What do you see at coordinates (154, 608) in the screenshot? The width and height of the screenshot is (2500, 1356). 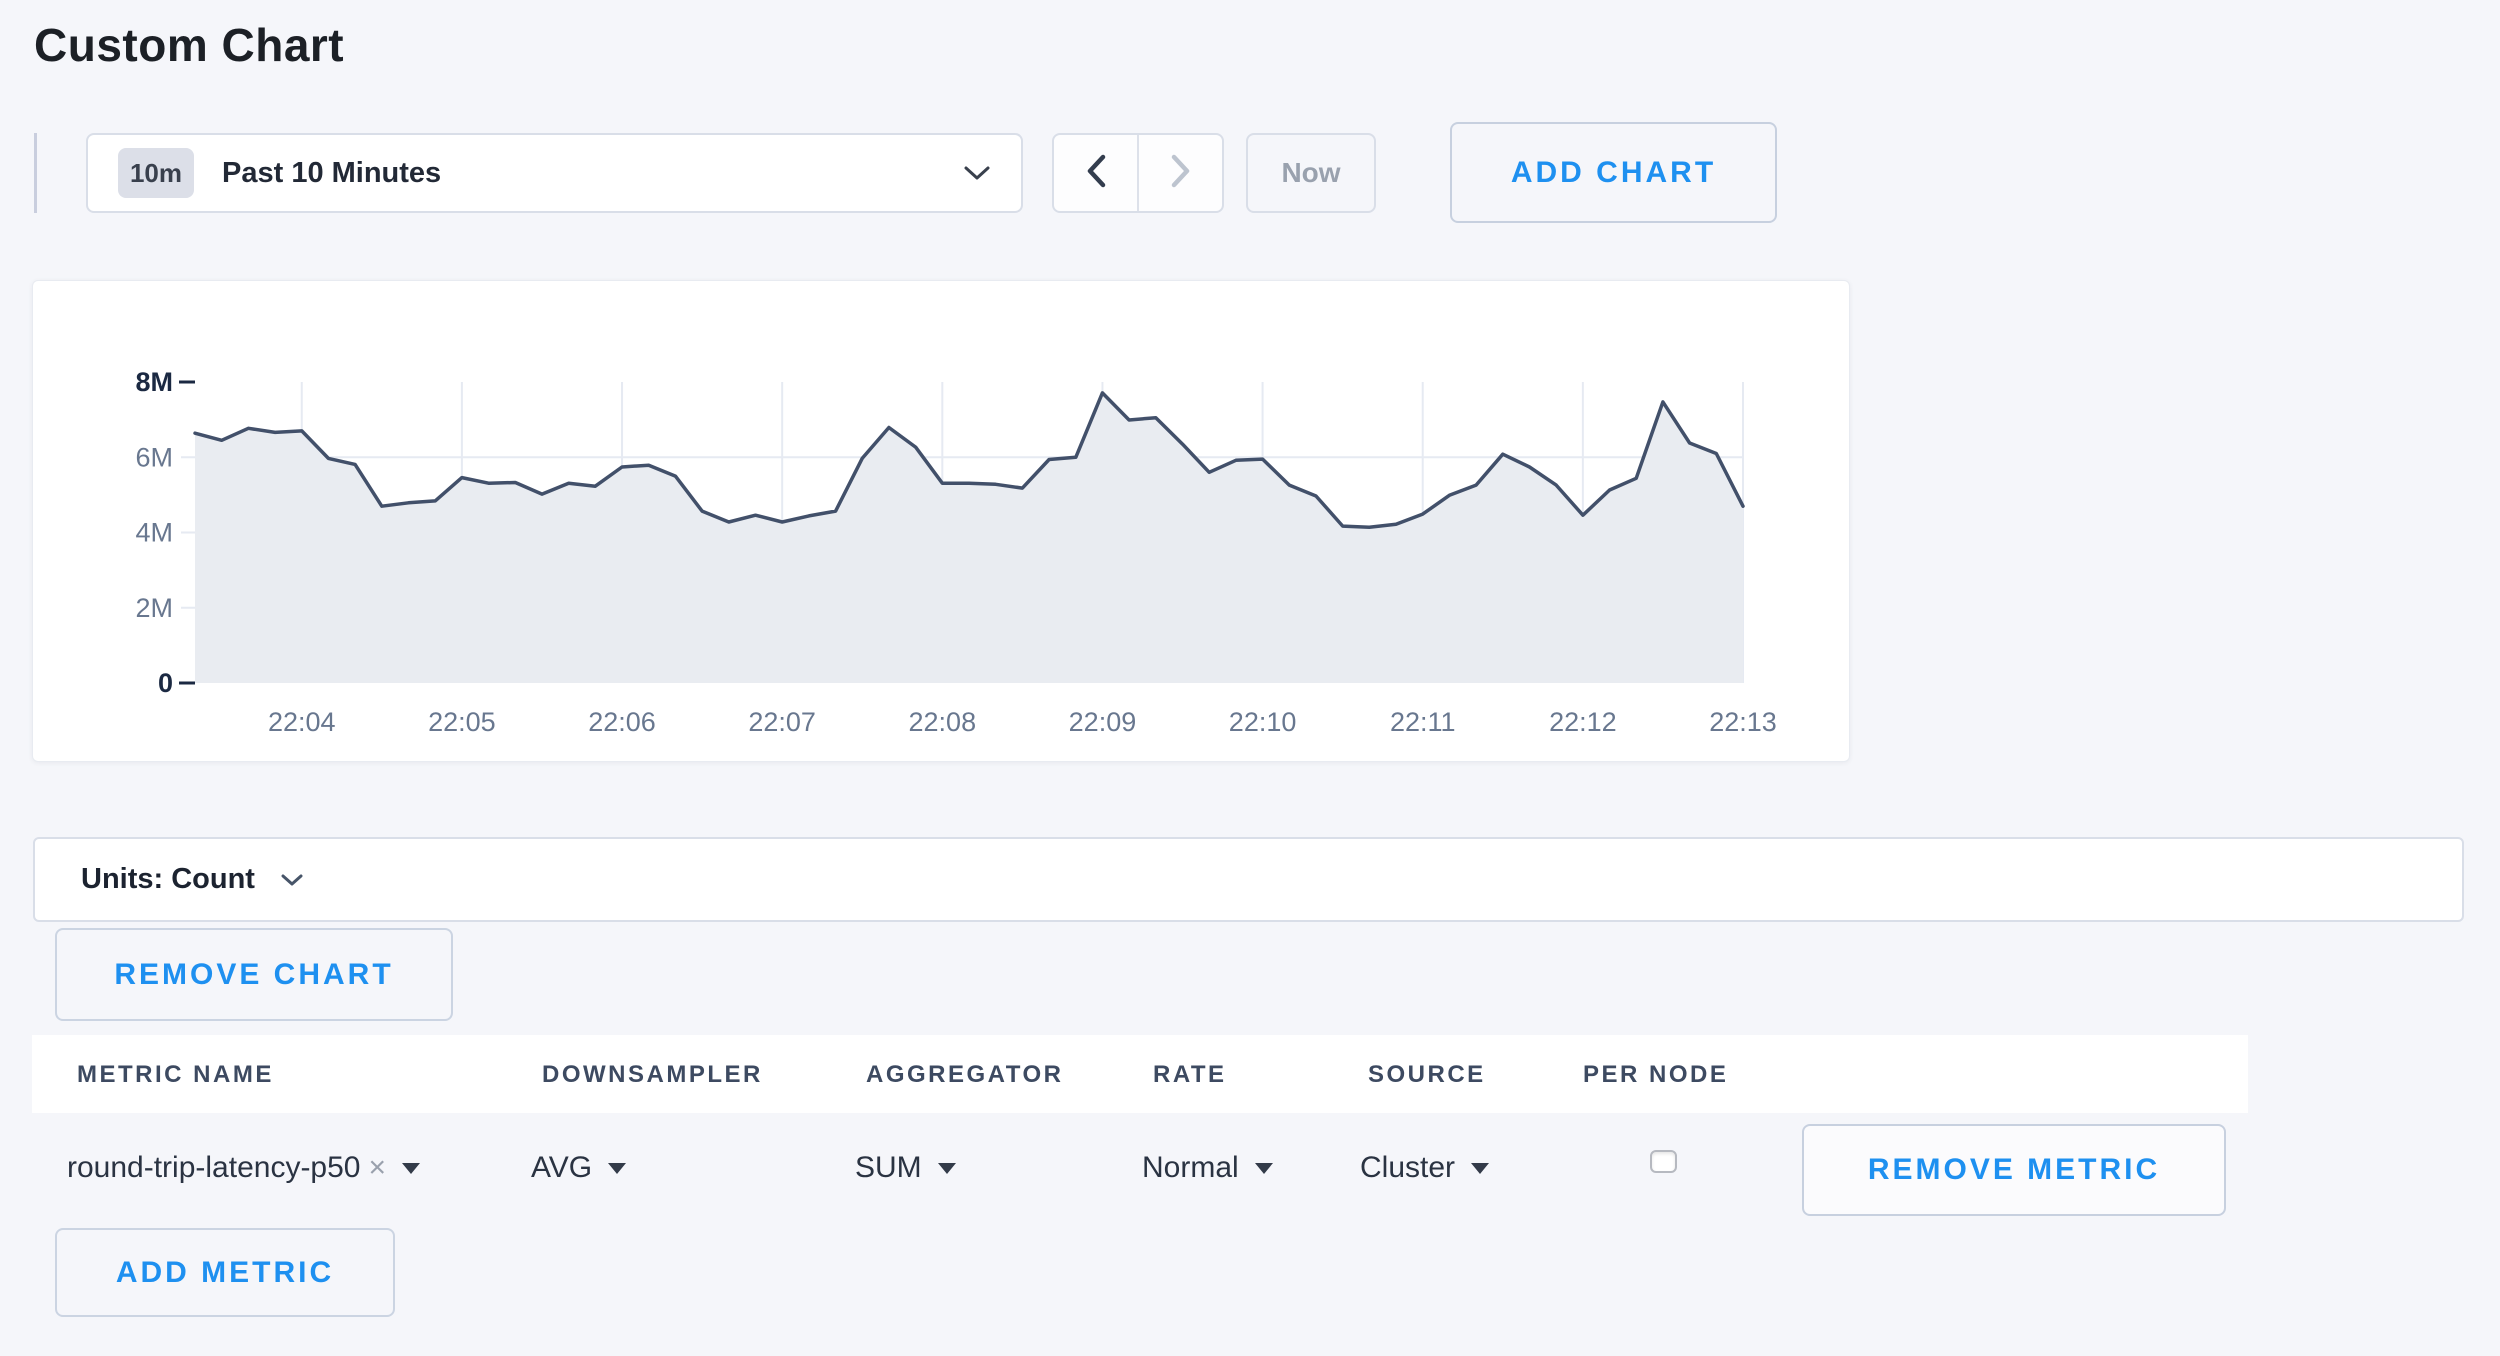 I see `y-tick-label: 2M` at bounding box center [154, 608].